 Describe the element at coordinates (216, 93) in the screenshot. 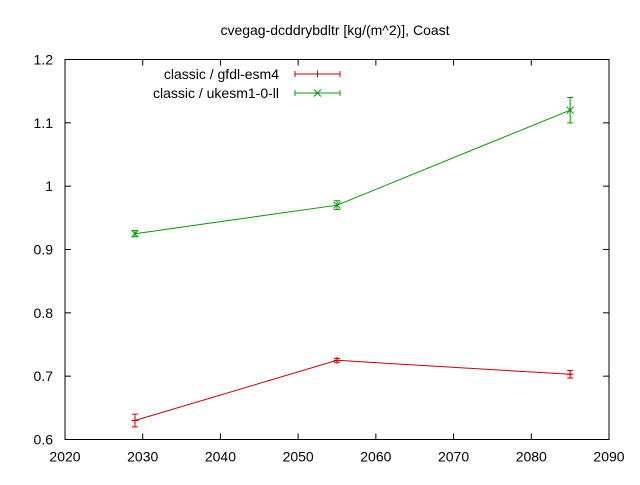

I see `legend-label: classic / ukesm1-0-ll` at that location.